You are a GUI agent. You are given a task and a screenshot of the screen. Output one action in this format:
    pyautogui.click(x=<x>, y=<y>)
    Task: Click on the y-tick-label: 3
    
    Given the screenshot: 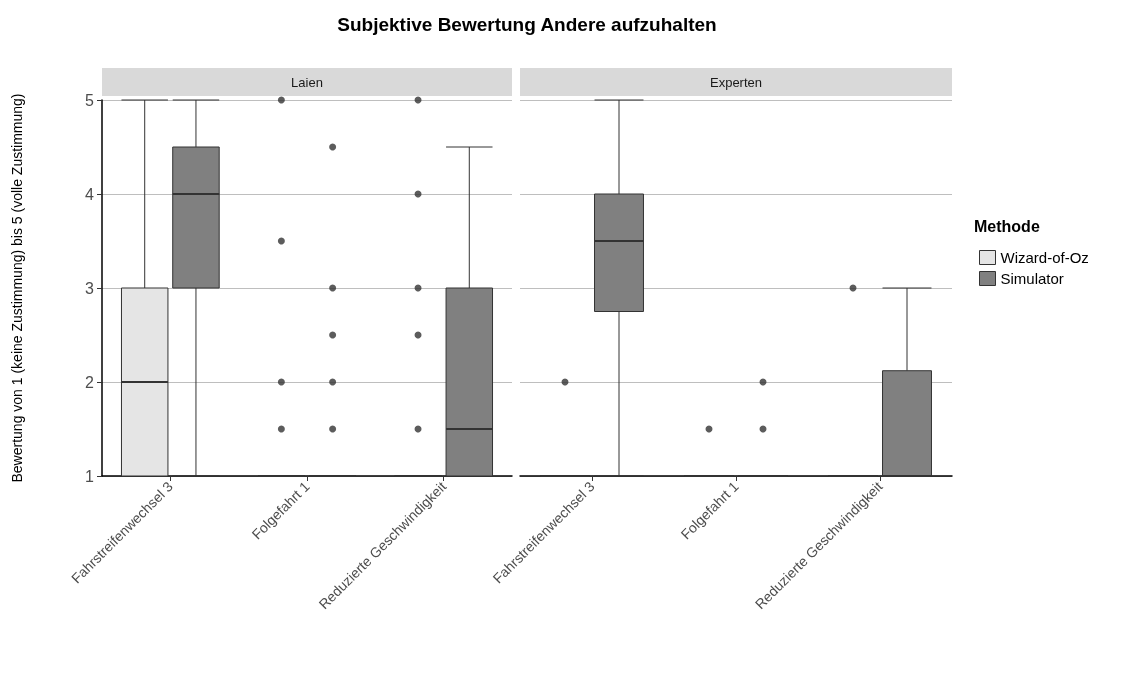 What is the action you would take?
    pyautogui.click(x=90, y=288)
    